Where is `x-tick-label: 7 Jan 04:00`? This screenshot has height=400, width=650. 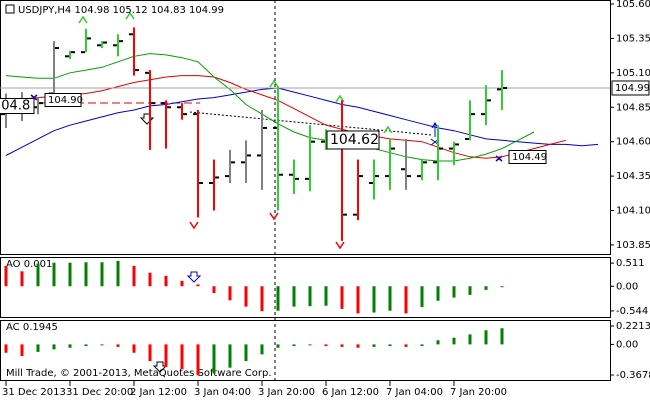 x-tick-label: 7 Jan 04:00 is located at coordinates (414, 392).